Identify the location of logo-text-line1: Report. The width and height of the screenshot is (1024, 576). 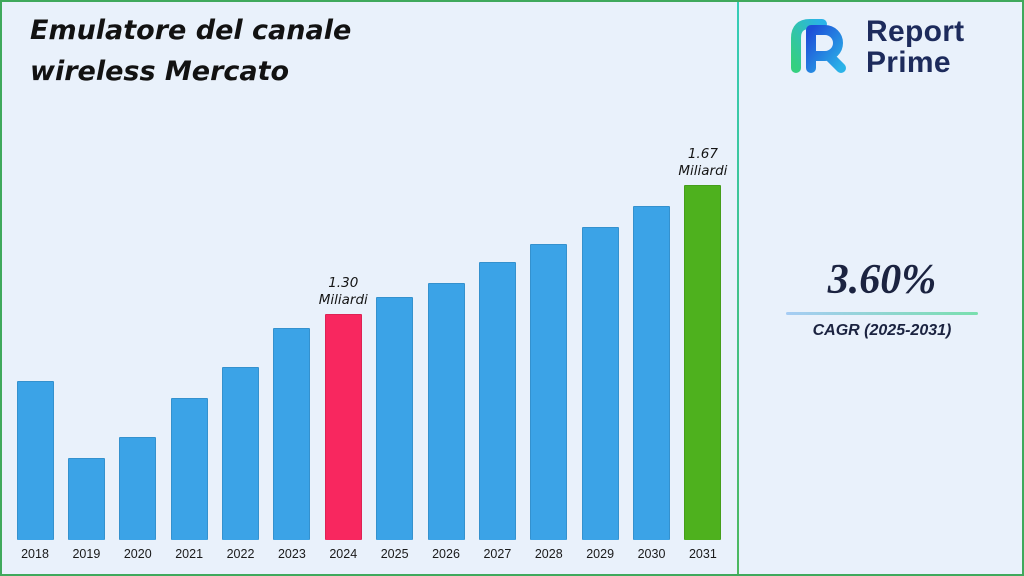
(915, 31).